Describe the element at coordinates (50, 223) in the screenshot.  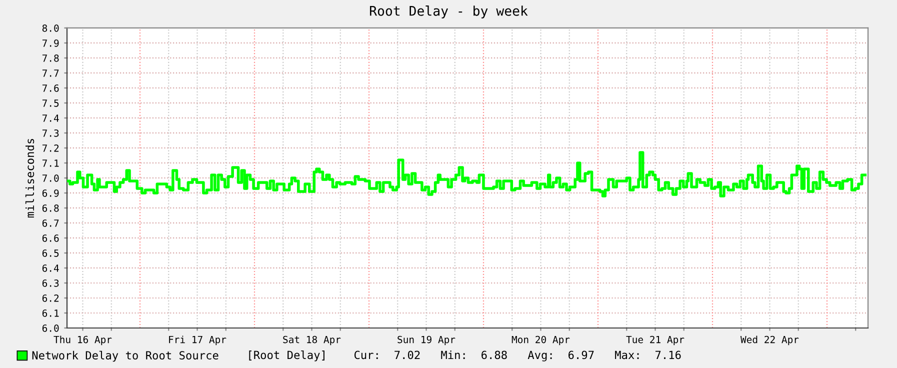
I see `y-tick-label: 6.7` at that location.